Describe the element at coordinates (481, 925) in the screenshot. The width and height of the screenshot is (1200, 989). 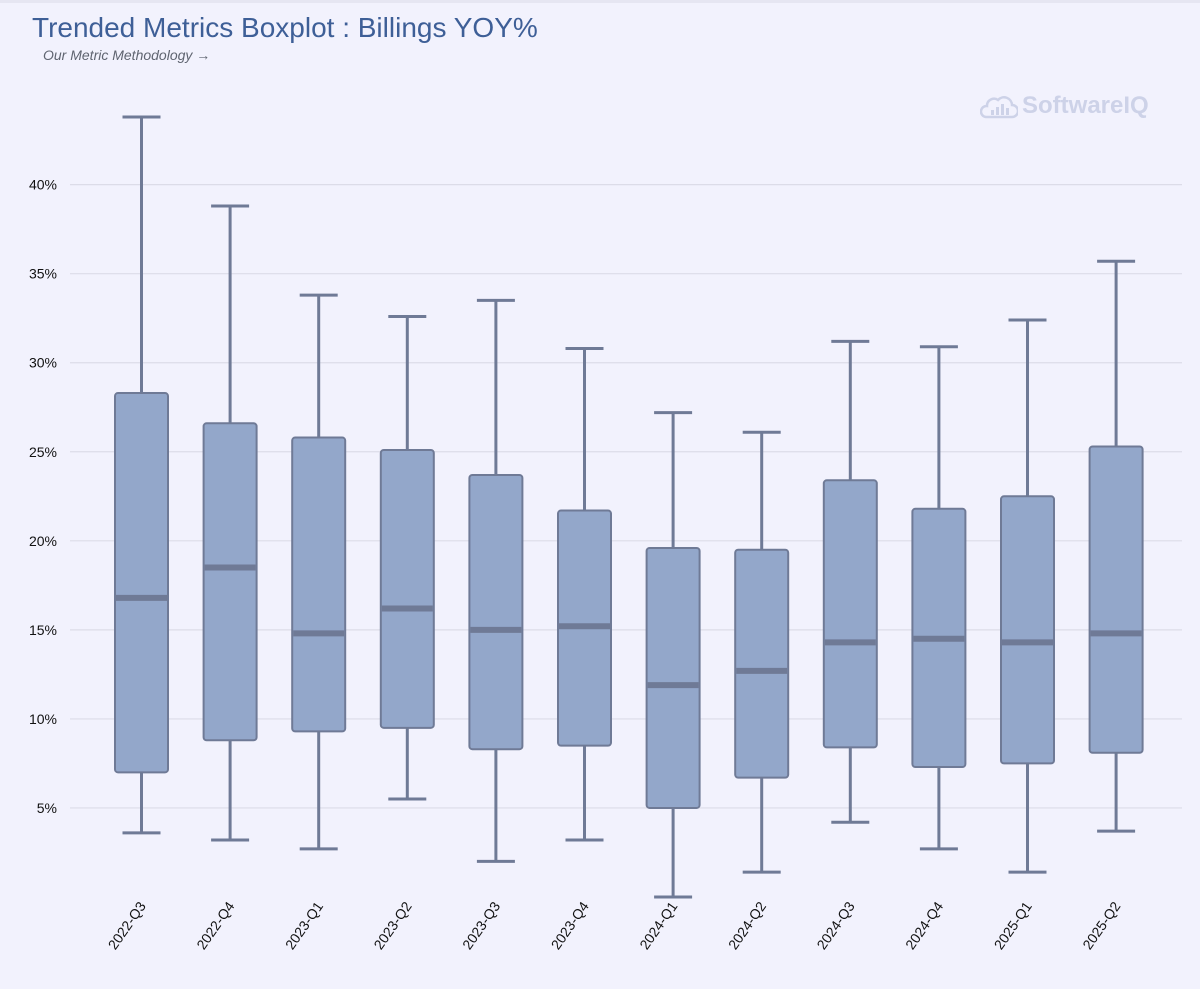
I see `x-tick-label: 2023-Q3` at that location.